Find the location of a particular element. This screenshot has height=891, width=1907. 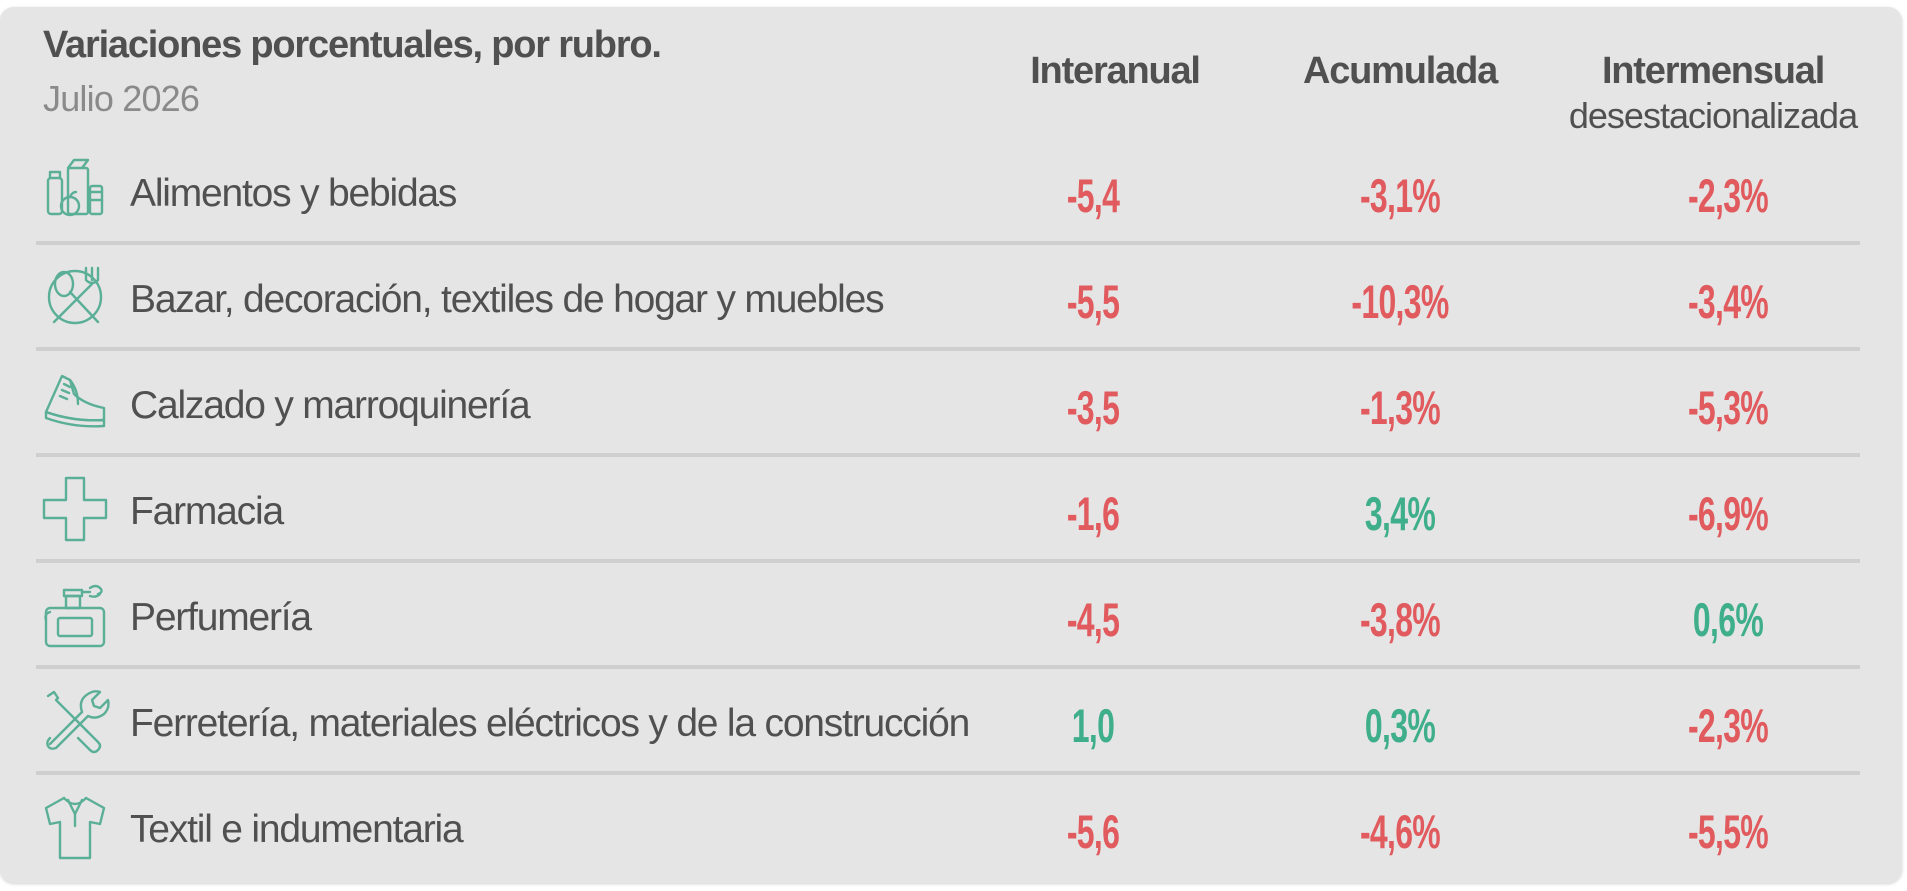

value-acumulada: 3,4% is located at coordinates (1400, 513).